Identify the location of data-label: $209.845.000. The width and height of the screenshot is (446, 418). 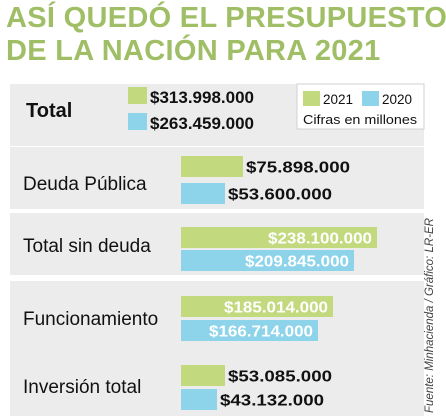
(297, 262).